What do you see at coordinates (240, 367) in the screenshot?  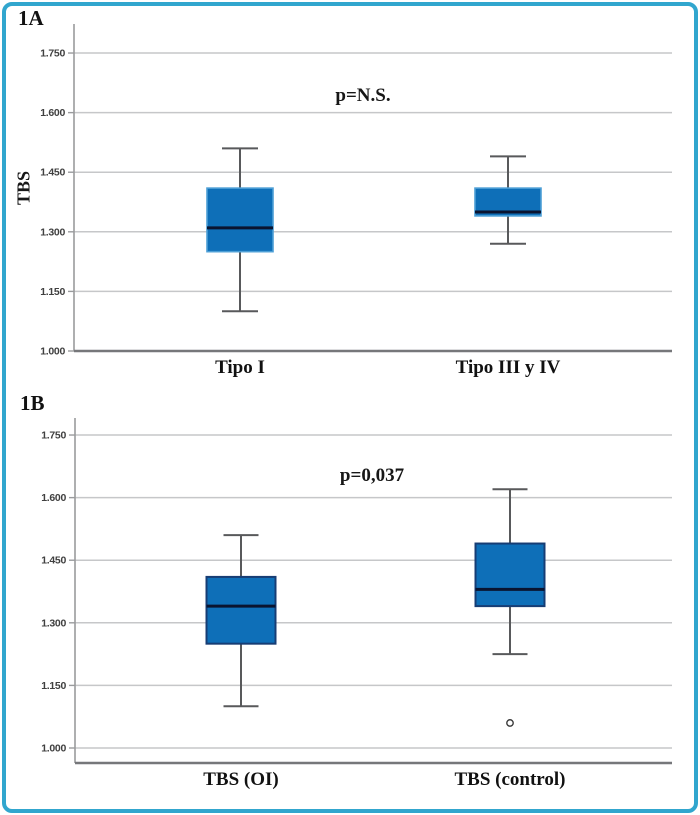 I see `category-label: Tipo I` at bounding box center [240, 367].